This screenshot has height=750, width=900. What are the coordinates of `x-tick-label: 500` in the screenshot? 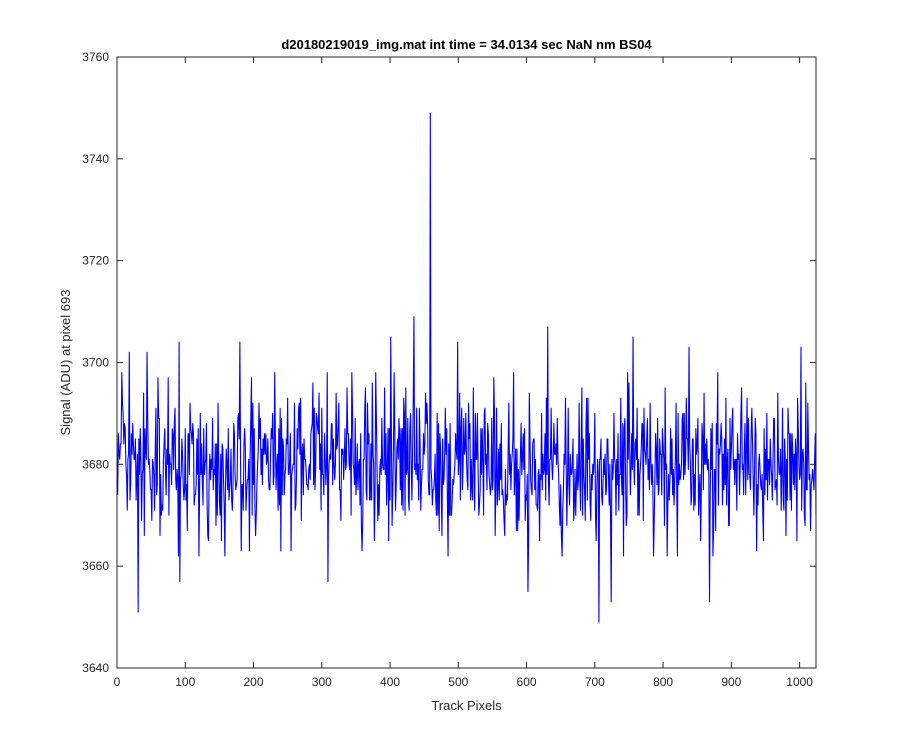 It's located at (458, 682).